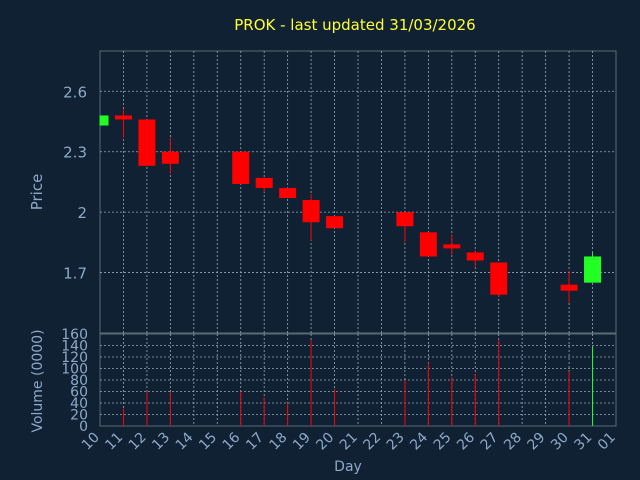 Image resolution: width=640 pixels, height=480 pixels. Describe the element at coordinates (354, 25) in the screenshot. I see `chart-title: PROK - last updated 31/03/2026` at that location.